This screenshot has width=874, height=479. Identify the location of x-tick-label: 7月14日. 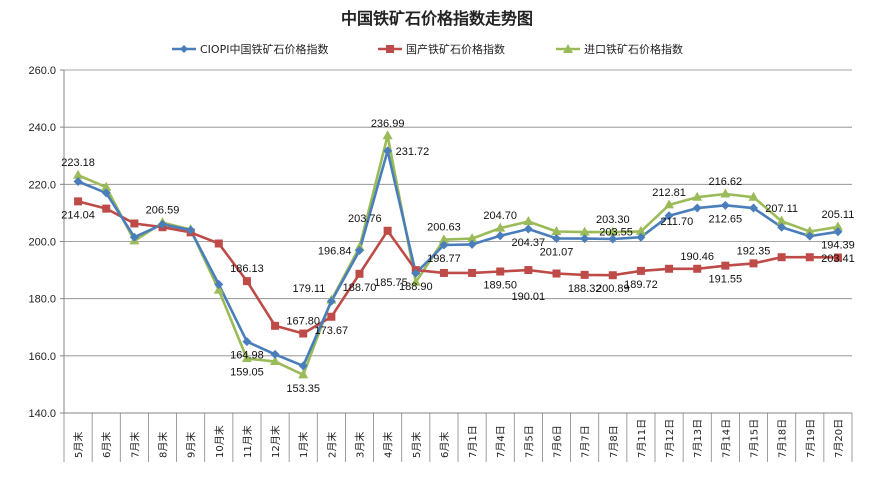
(726, 438).